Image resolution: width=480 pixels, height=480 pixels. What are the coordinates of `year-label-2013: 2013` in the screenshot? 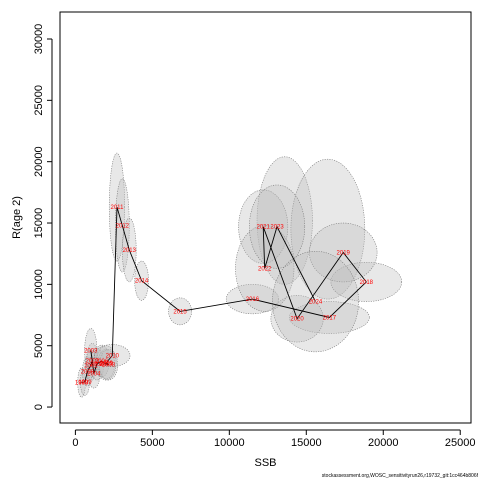 It's located at (130, 251).